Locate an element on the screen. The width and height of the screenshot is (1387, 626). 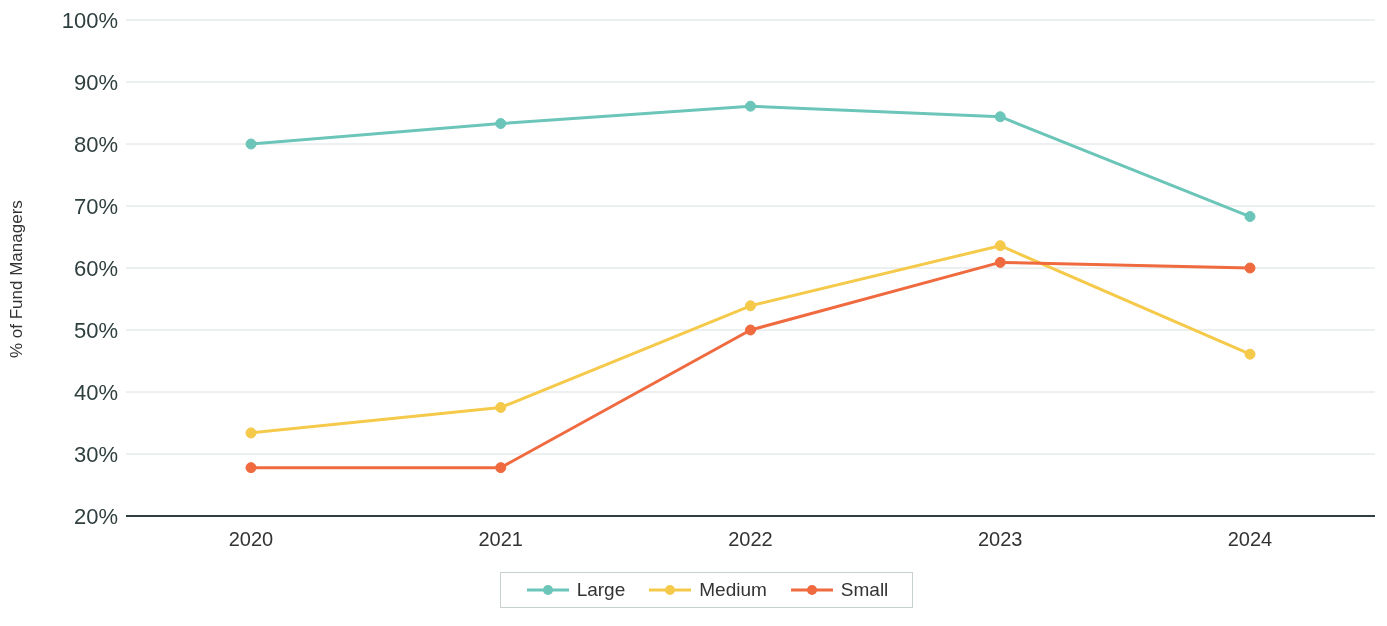
x-tick-label: 2024 is located at coordinates (1250, 539).